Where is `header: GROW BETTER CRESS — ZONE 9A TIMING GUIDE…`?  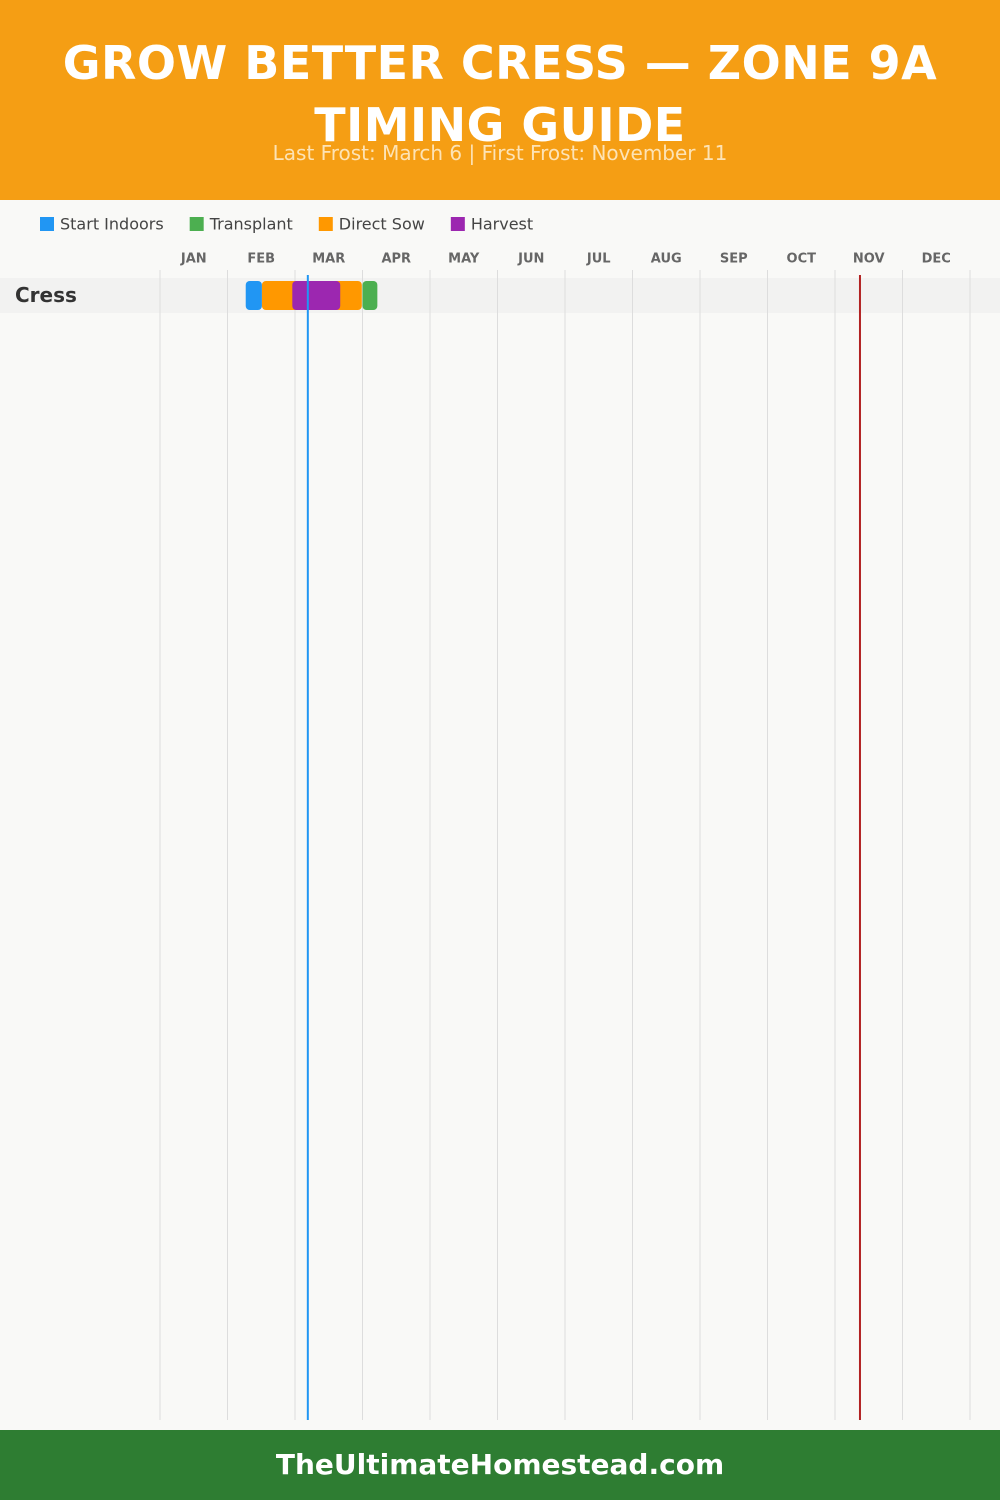
header: GROW BETTER CRESS — ZONE 9A TIMING GUIDE… is located at coordinates (500, 100).